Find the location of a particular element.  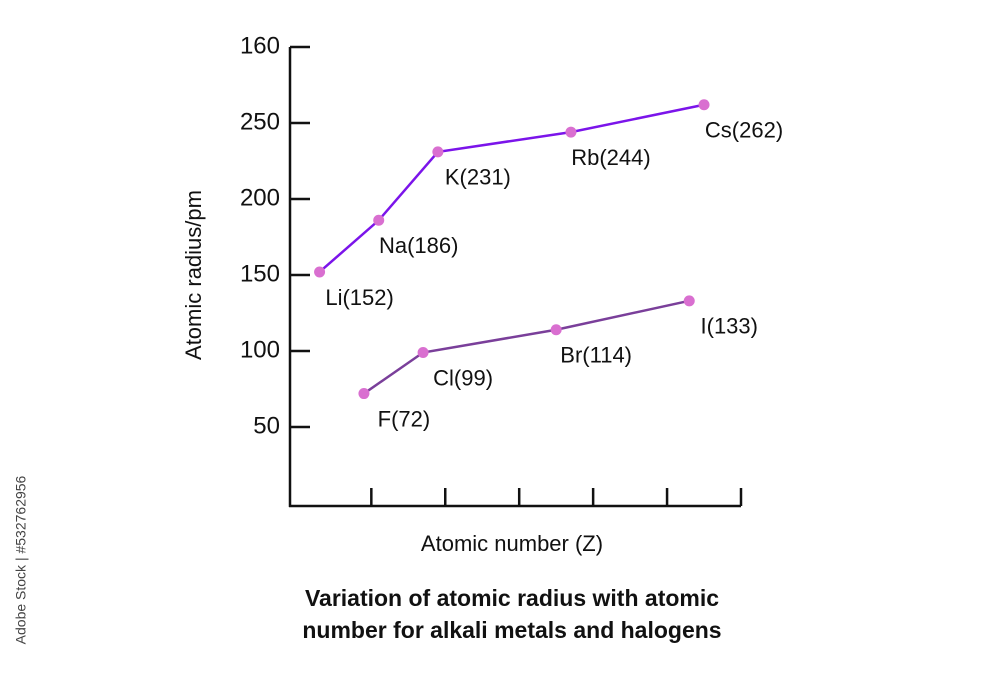

data-label: I(133) is located at coordinates (729, 326).